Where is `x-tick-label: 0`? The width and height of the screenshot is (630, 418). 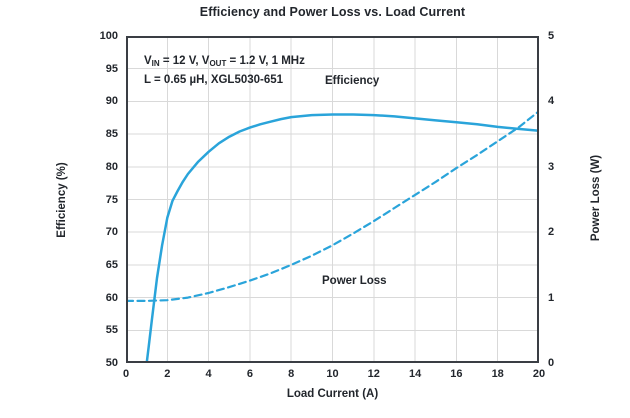
x-tick-label: 0 is located at coordinates (126, 374).